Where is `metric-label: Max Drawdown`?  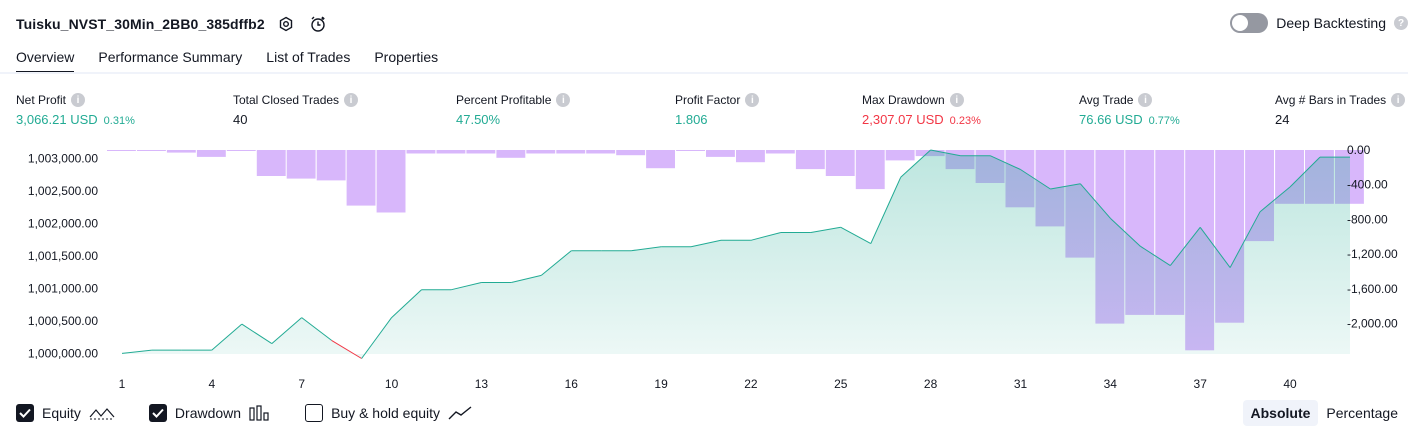
metric-label: Max Drawdown is located at coordinates (903, 100).